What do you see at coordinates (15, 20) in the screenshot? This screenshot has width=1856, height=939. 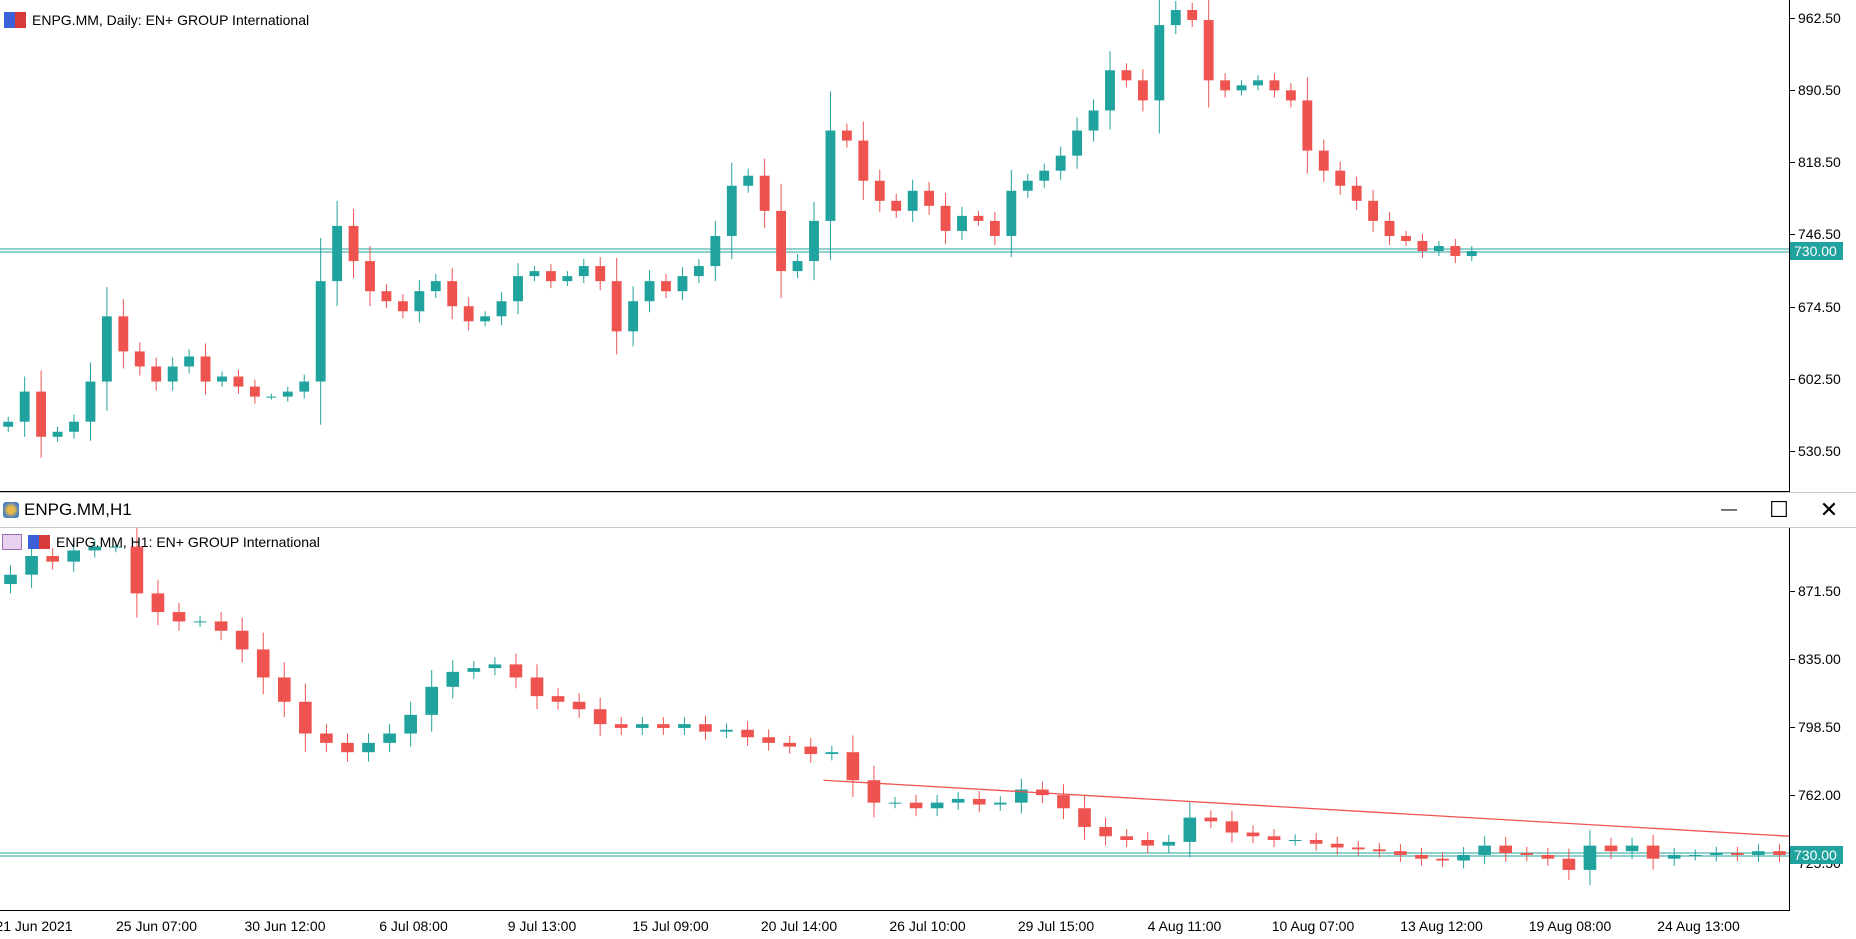 I see `chart-icon` at bounding box center [15, 20].